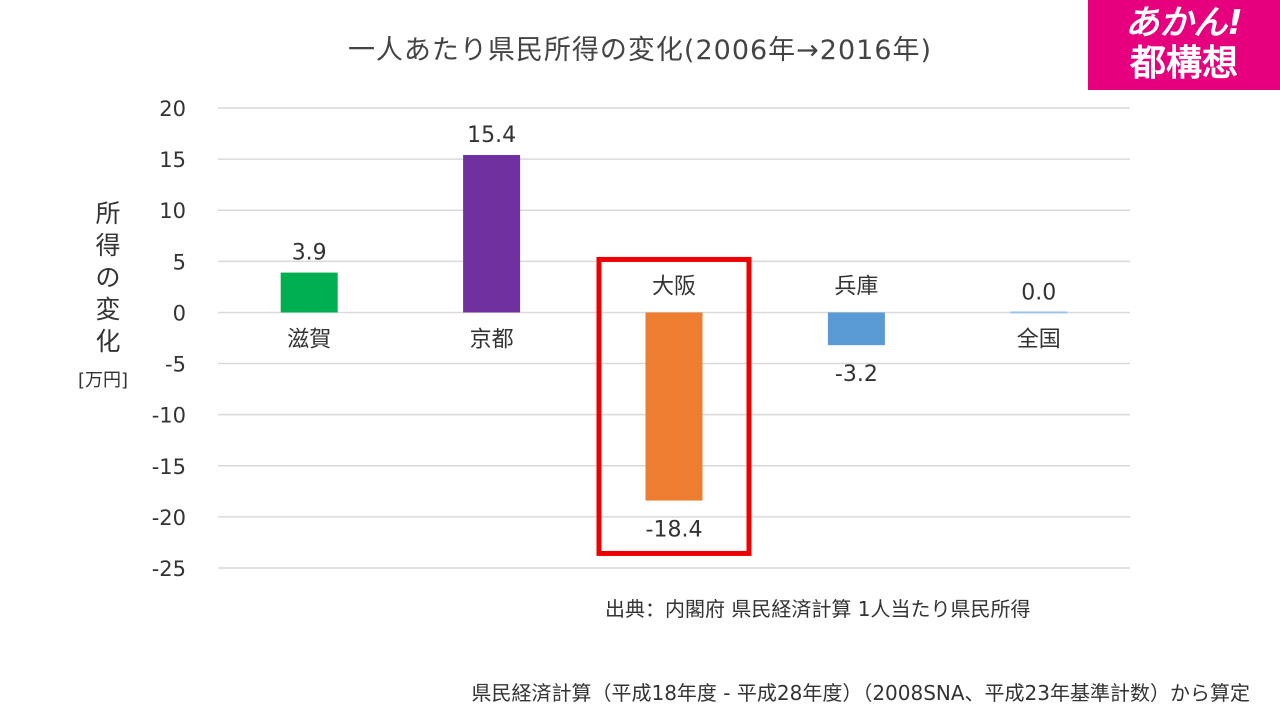  I want to click on y-tick-label: 10, so click(172, 211).